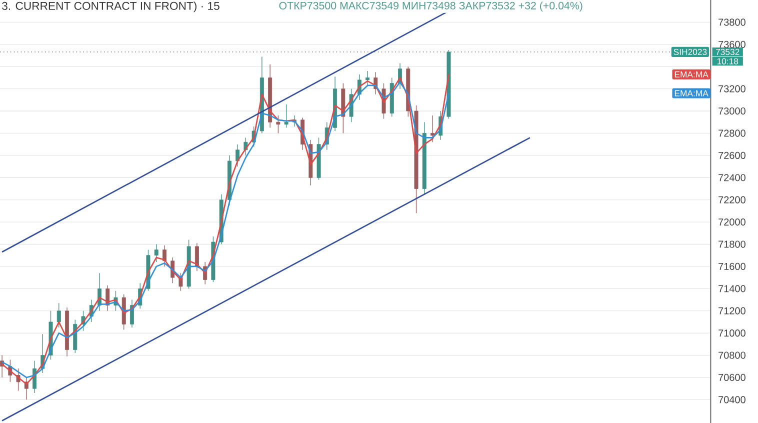 Image resolution: width=758 pixels, height=423 pixels. I want to click on y-tick-label: 72200, so click(732, 200).